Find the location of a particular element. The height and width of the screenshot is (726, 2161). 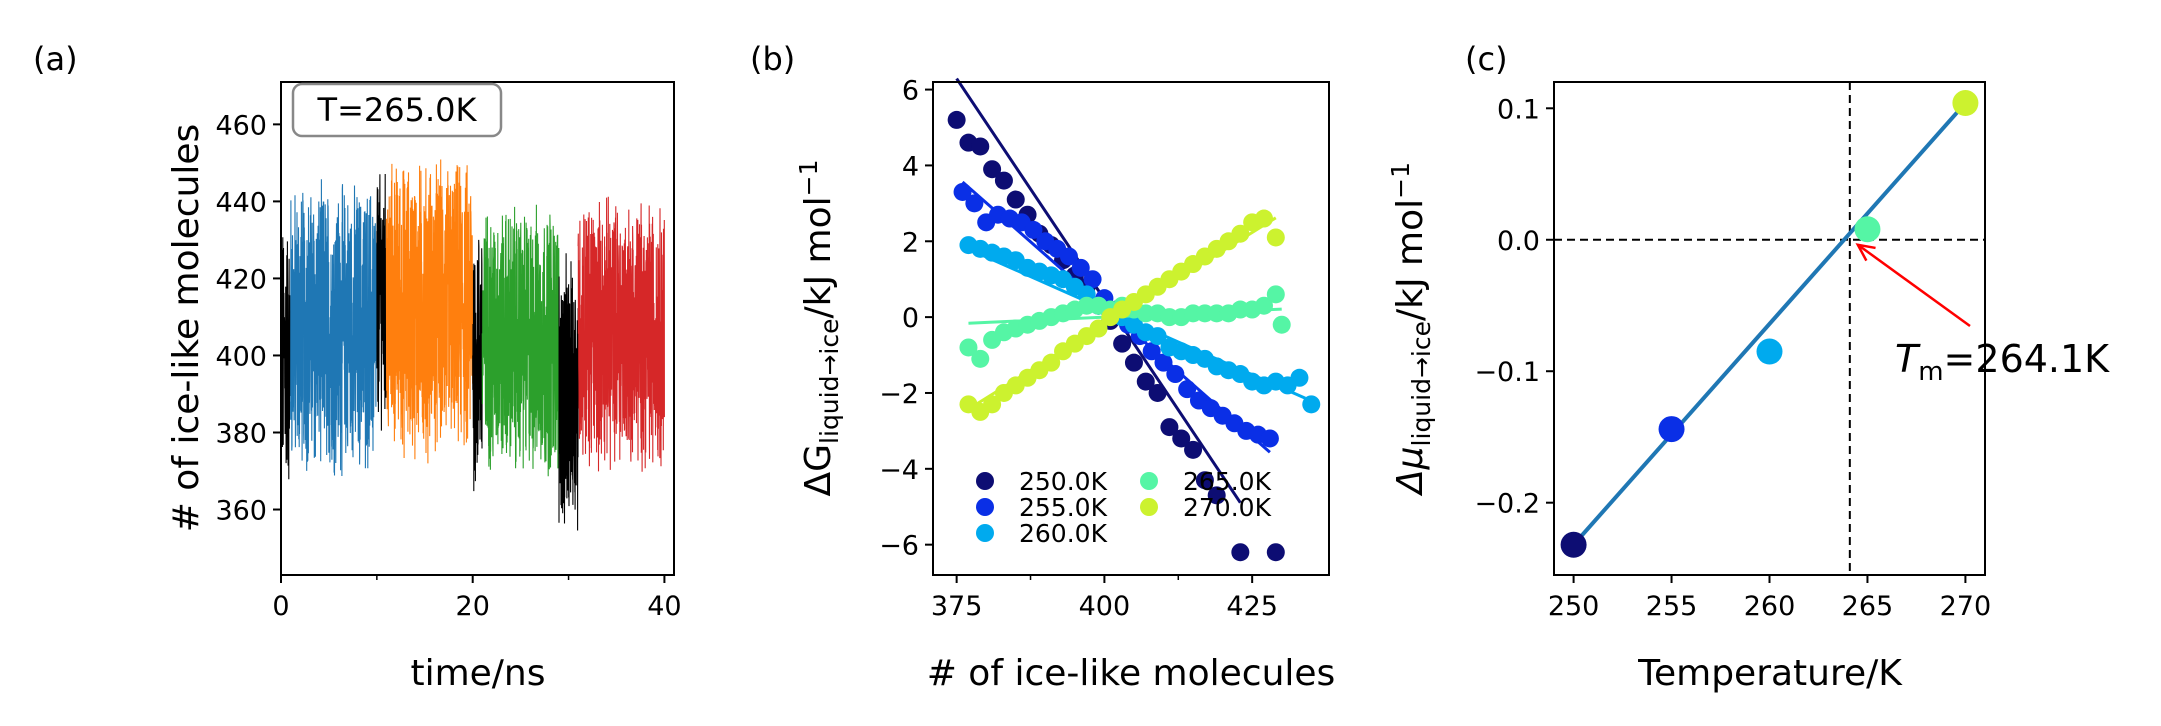

panel-b-y-ticks: −6 −4 −2 0 2 4 6 is located at coordinates (906, 319).